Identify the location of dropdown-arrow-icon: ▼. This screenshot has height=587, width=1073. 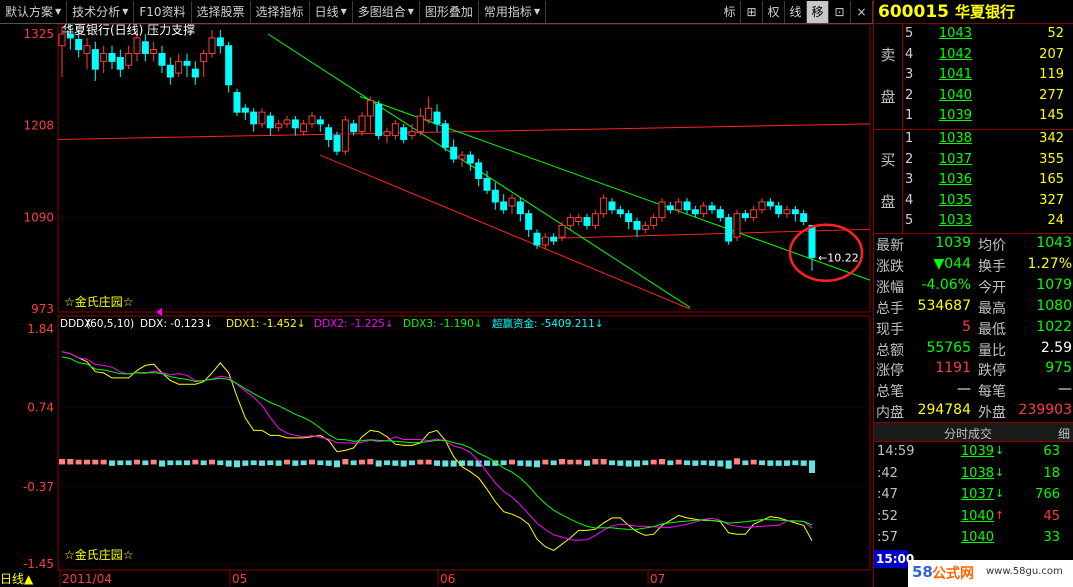
(343, 11).